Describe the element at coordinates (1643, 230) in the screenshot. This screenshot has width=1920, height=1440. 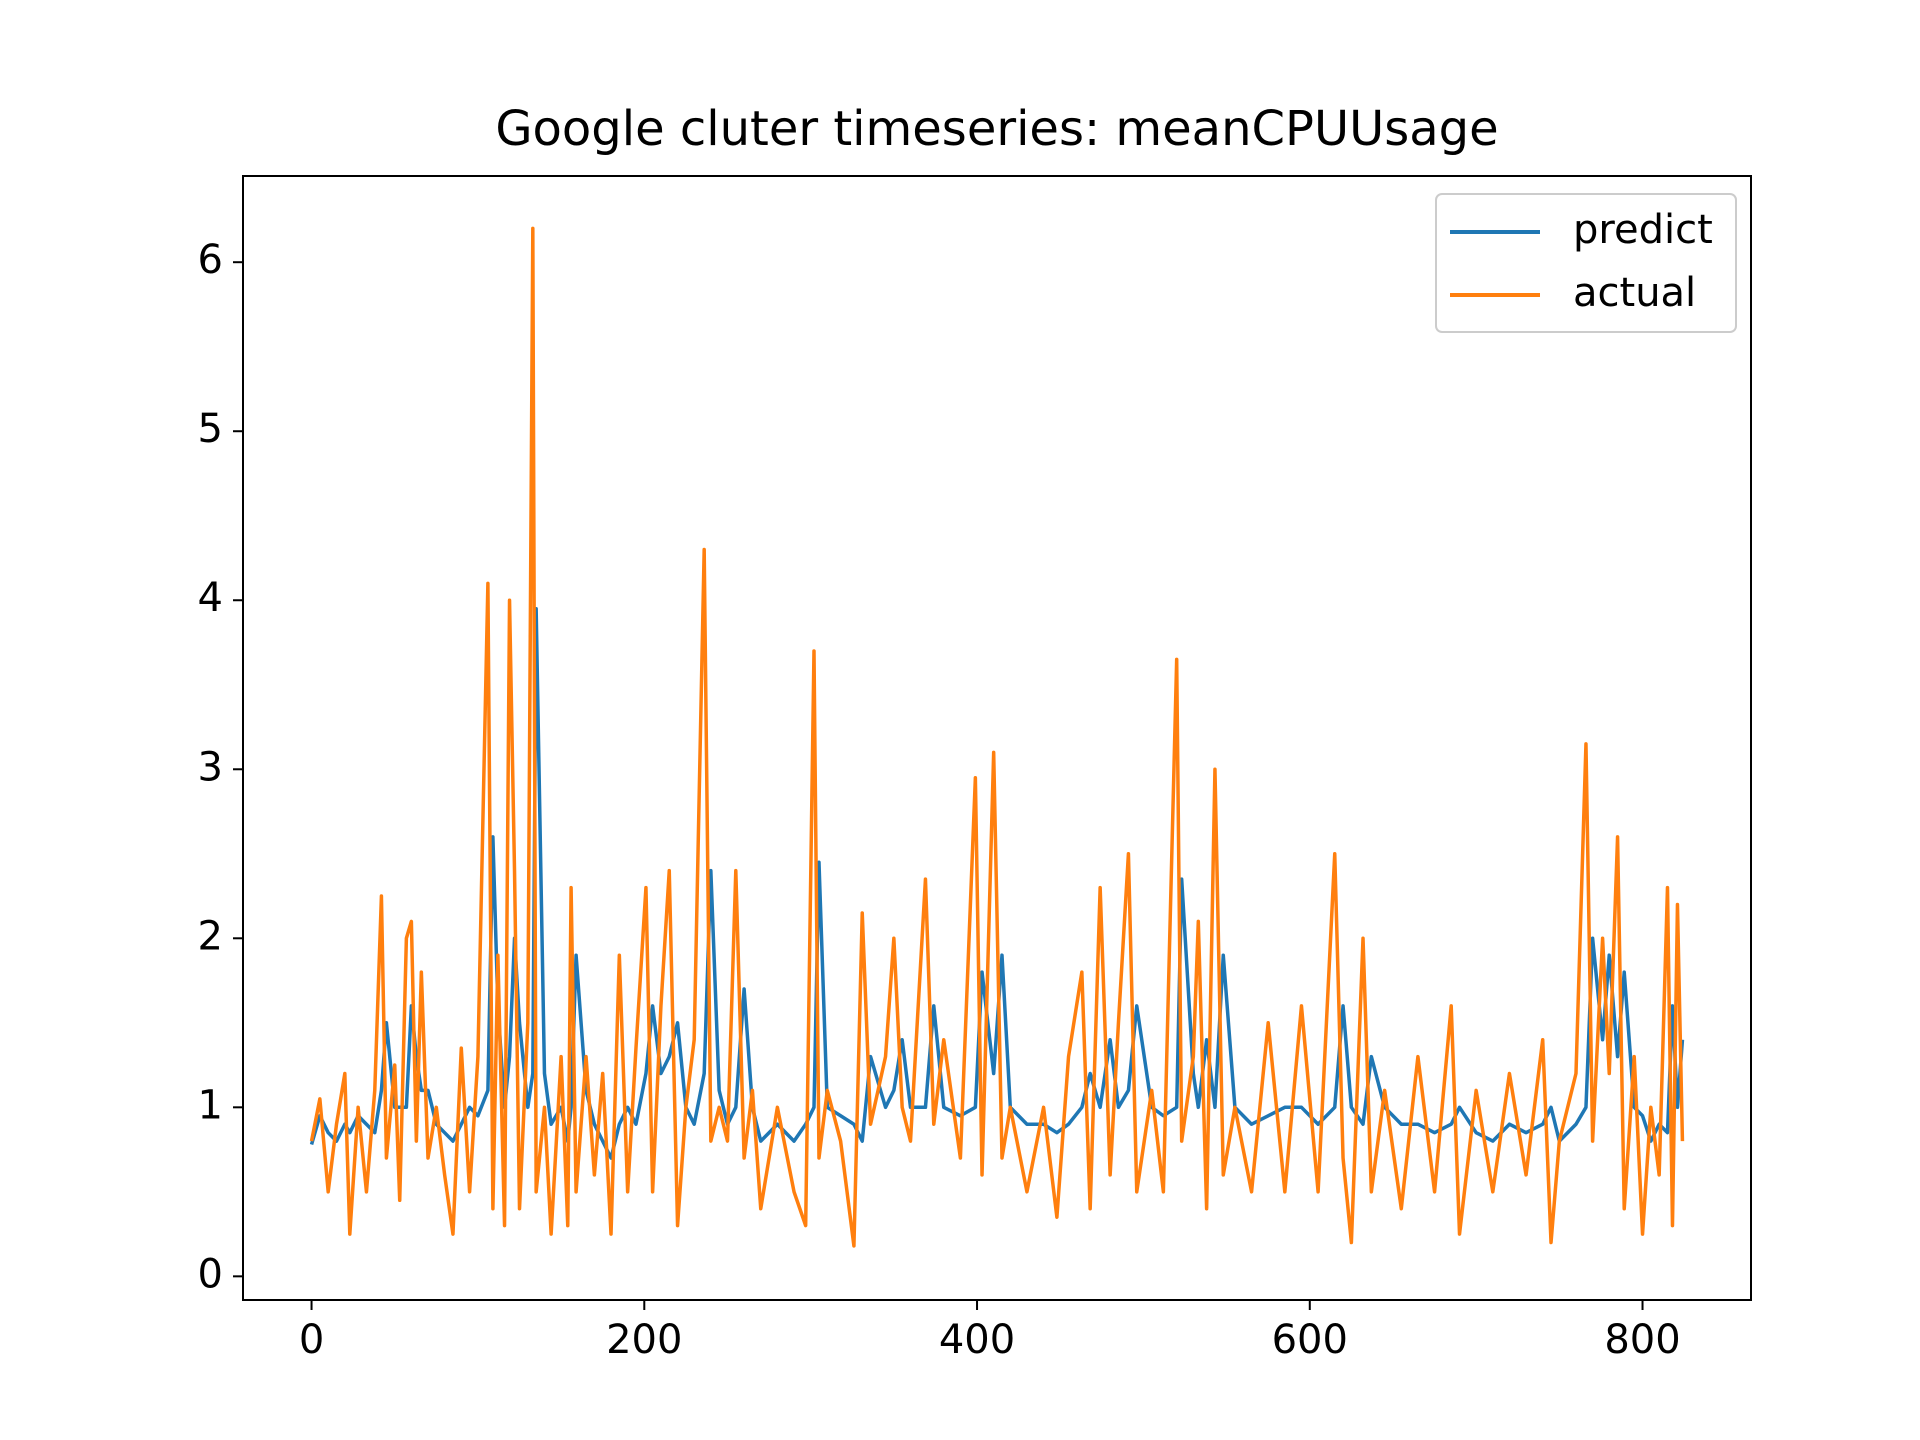
I see `legend-label: predict` at that location.